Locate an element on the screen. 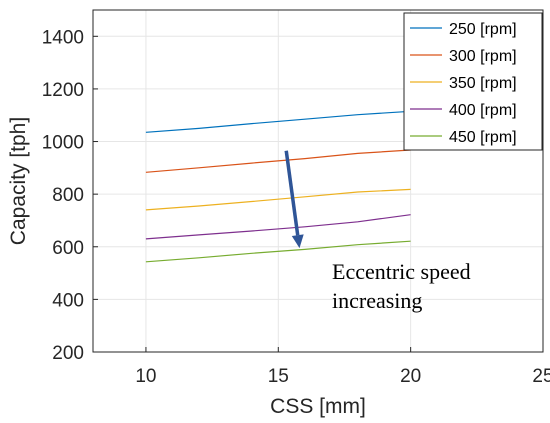 Image resolution: width=550 pixels, height=423 pixels. y-tick-label: 400 is located at coordinates (68, 300).